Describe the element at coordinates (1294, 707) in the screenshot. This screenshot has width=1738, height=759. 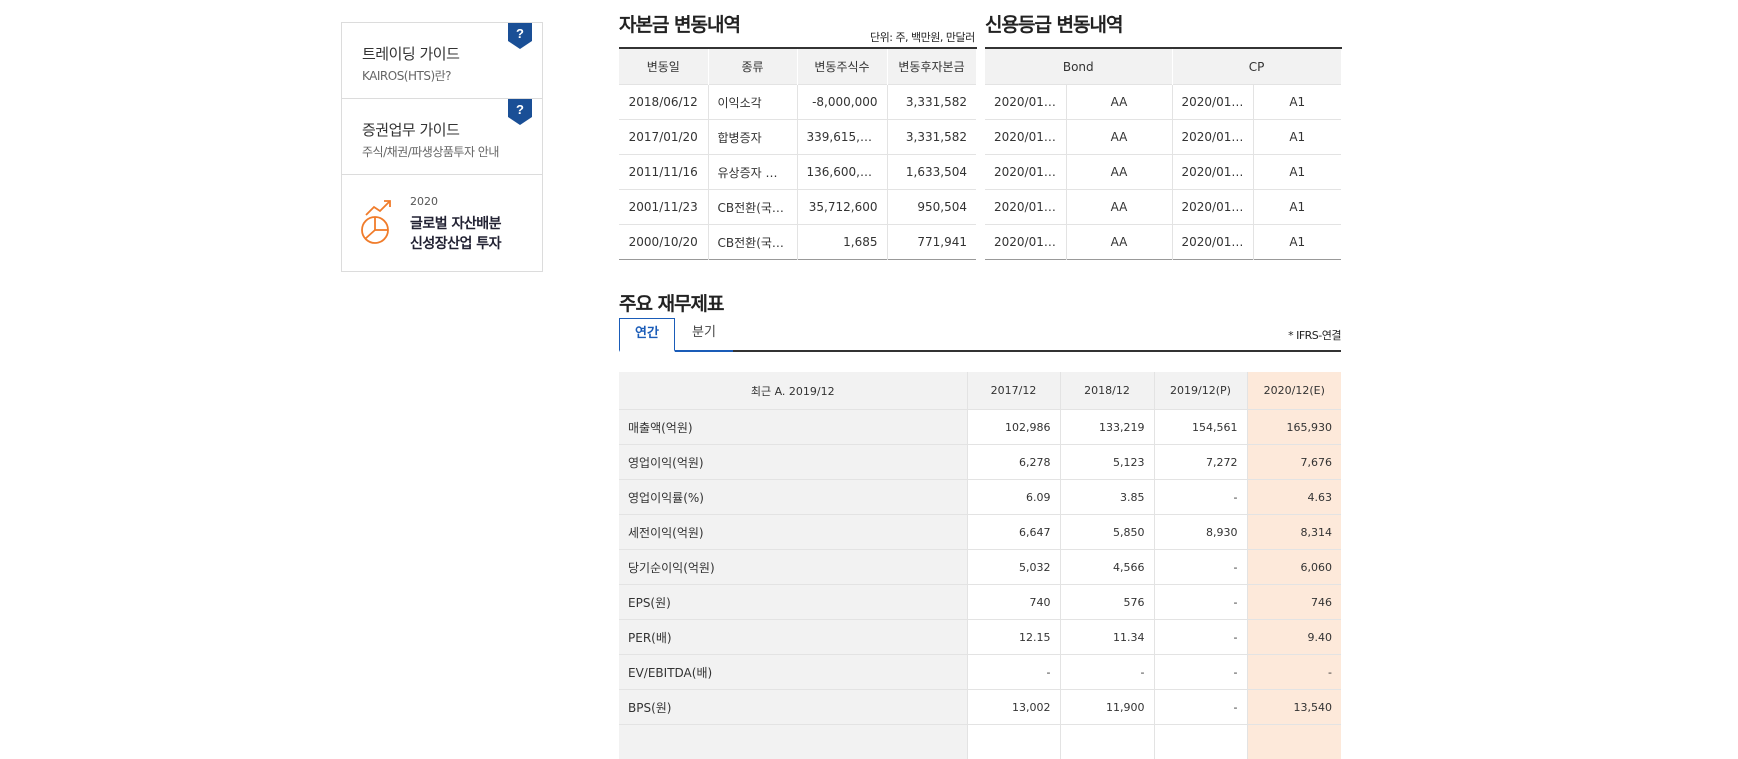
I see `estimate-cell: 13,540` at that location.